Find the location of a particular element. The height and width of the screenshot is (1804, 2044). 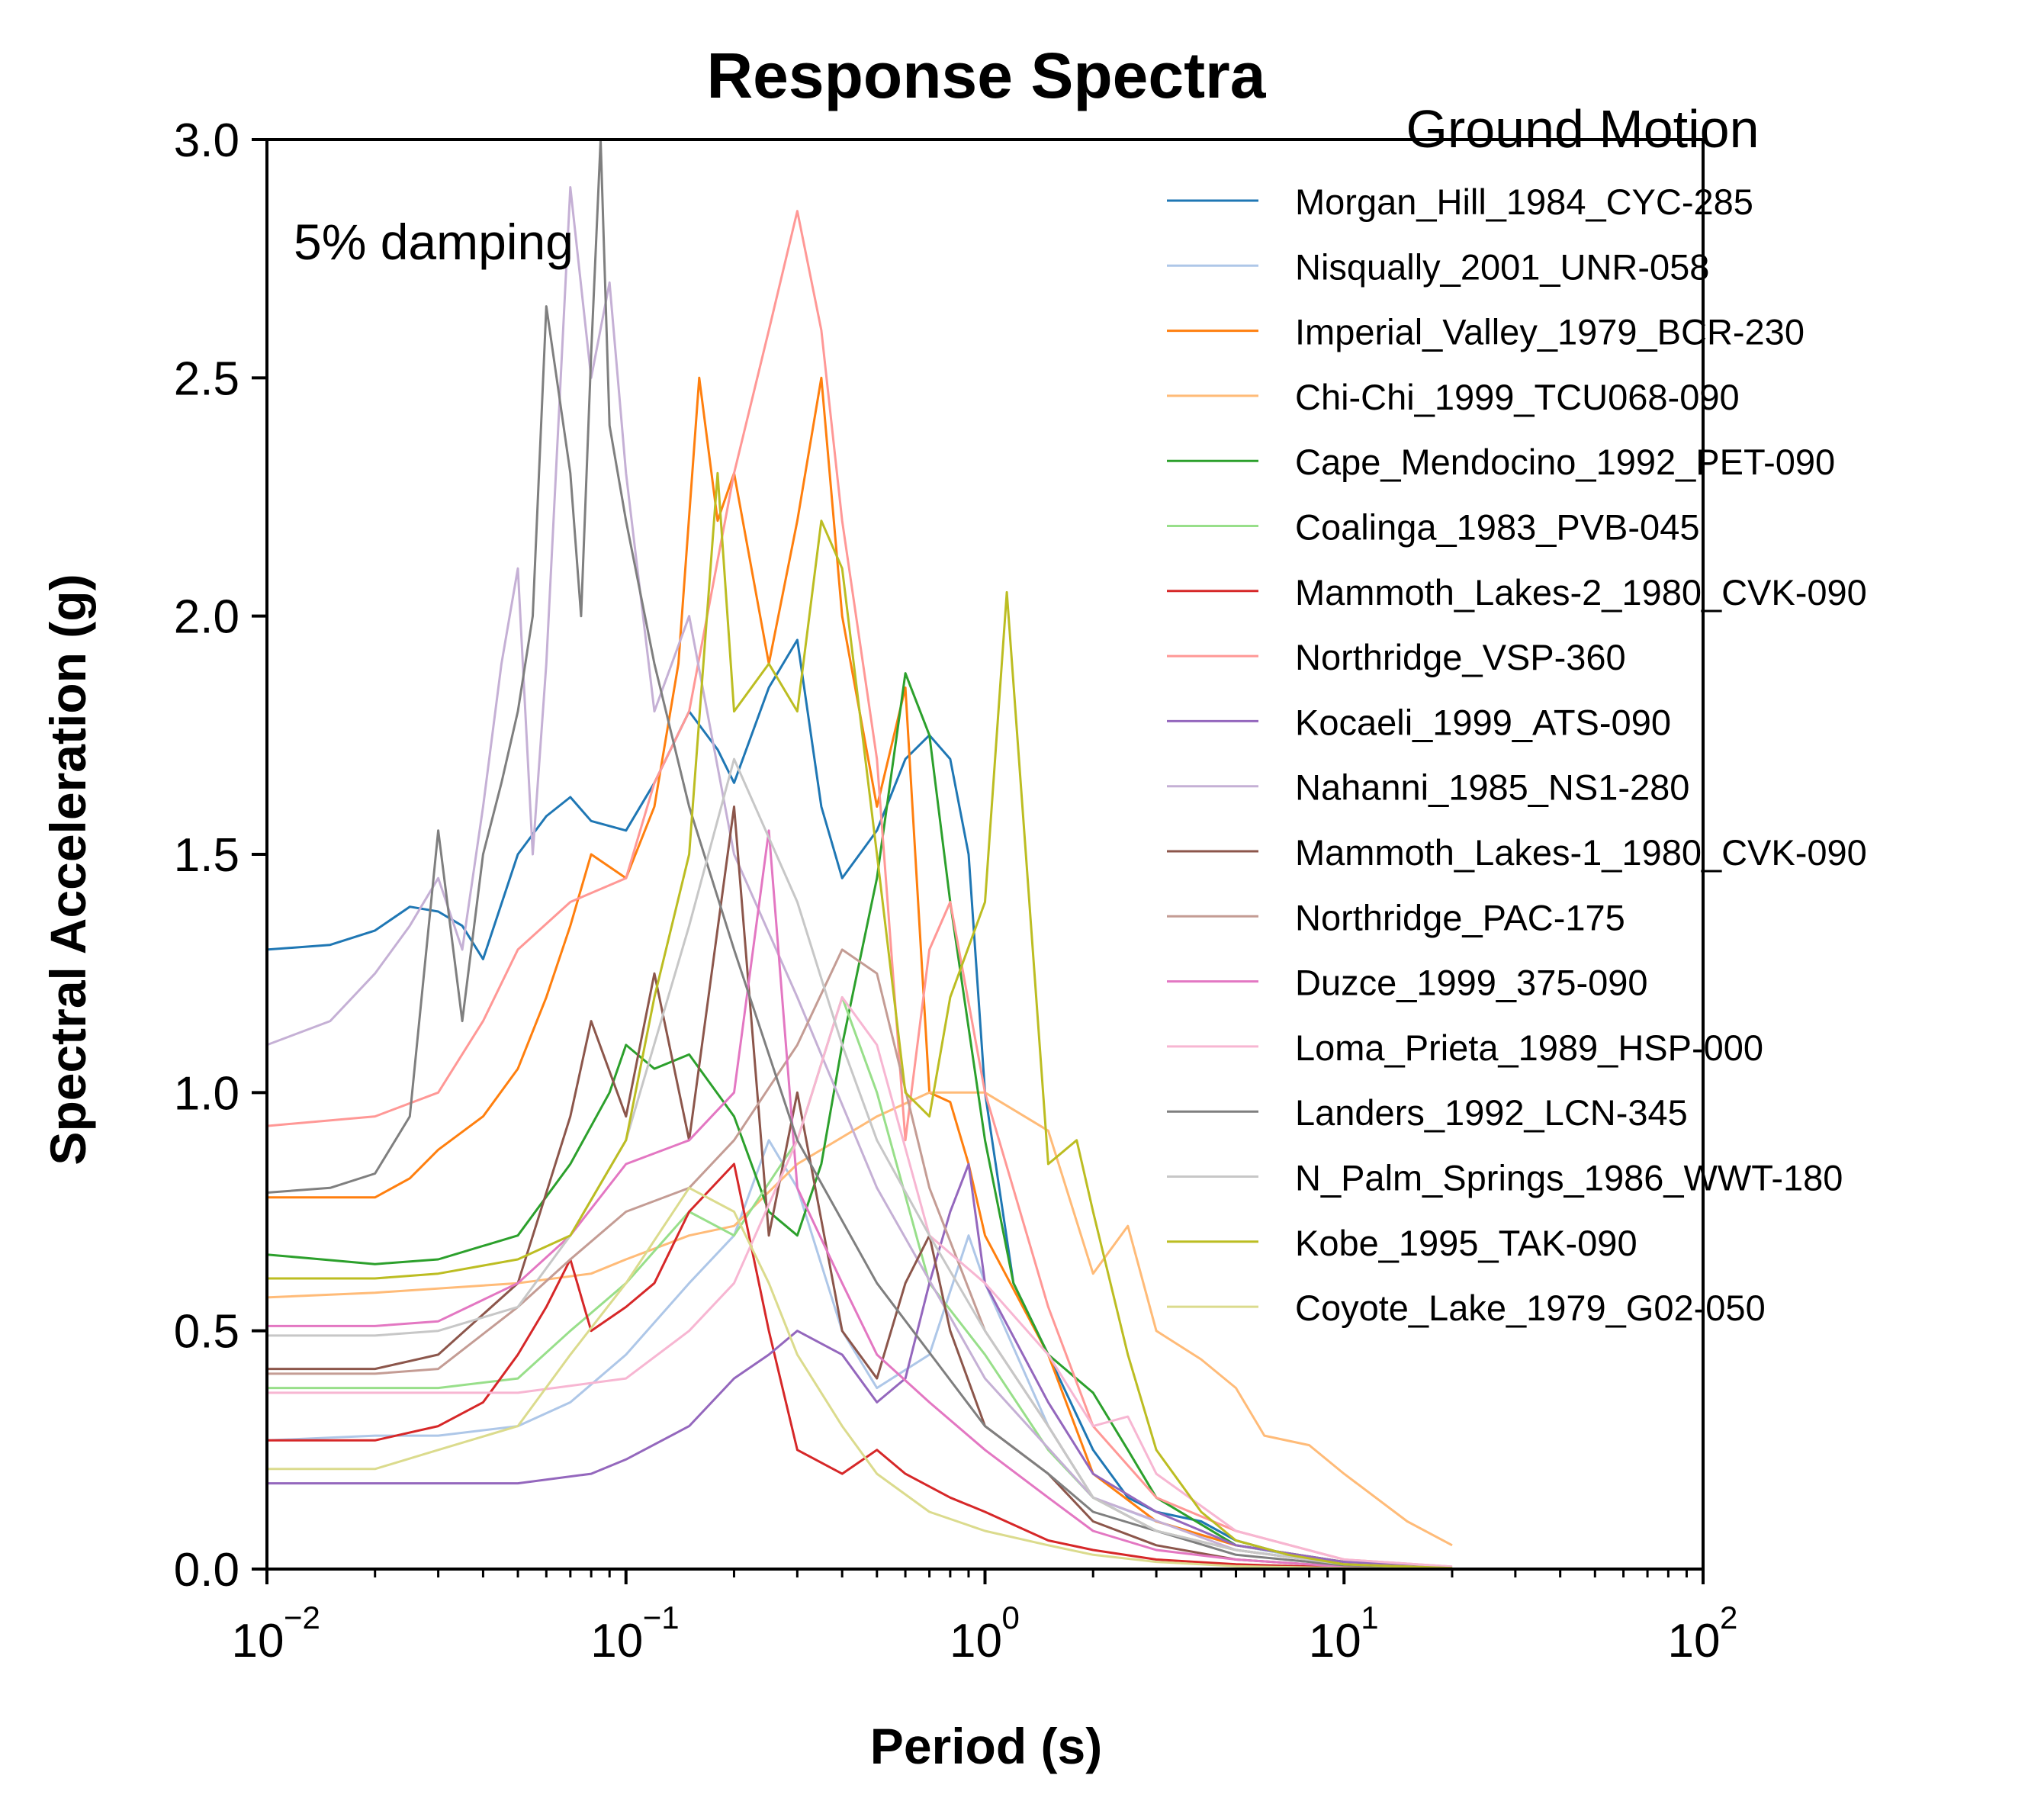

legend-title: Ground Motion is located at coordinates (1583, 129).